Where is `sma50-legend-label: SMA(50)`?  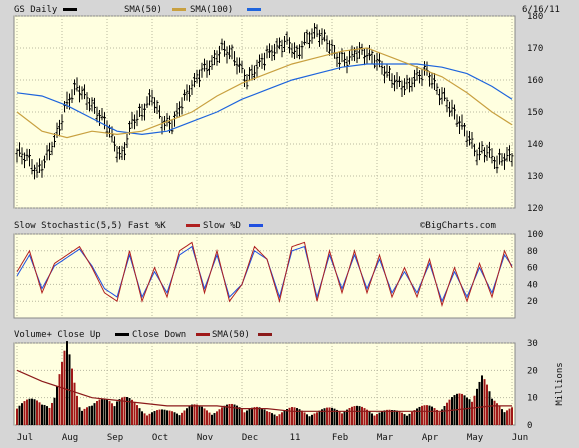 sma50-legend-label: SMA(50) is located at coordinates (143, 10).